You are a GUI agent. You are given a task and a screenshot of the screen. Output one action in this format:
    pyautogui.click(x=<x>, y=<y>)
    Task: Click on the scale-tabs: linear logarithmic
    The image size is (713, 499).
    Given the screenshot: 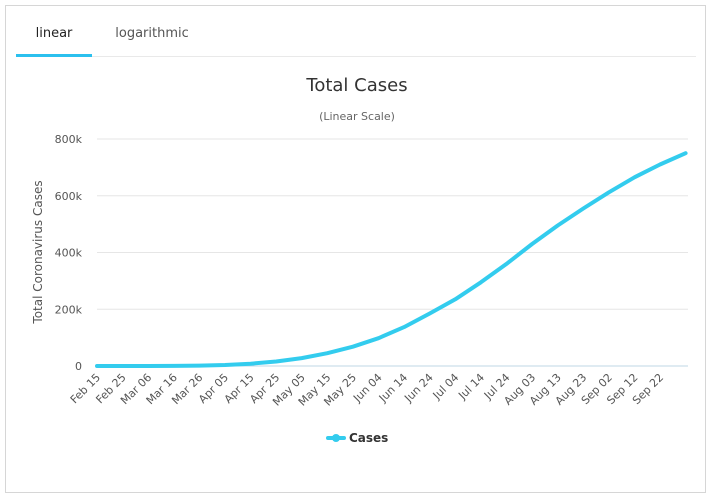 What is the action you would take?
    pyautogui.click(x=356, y=31)
    